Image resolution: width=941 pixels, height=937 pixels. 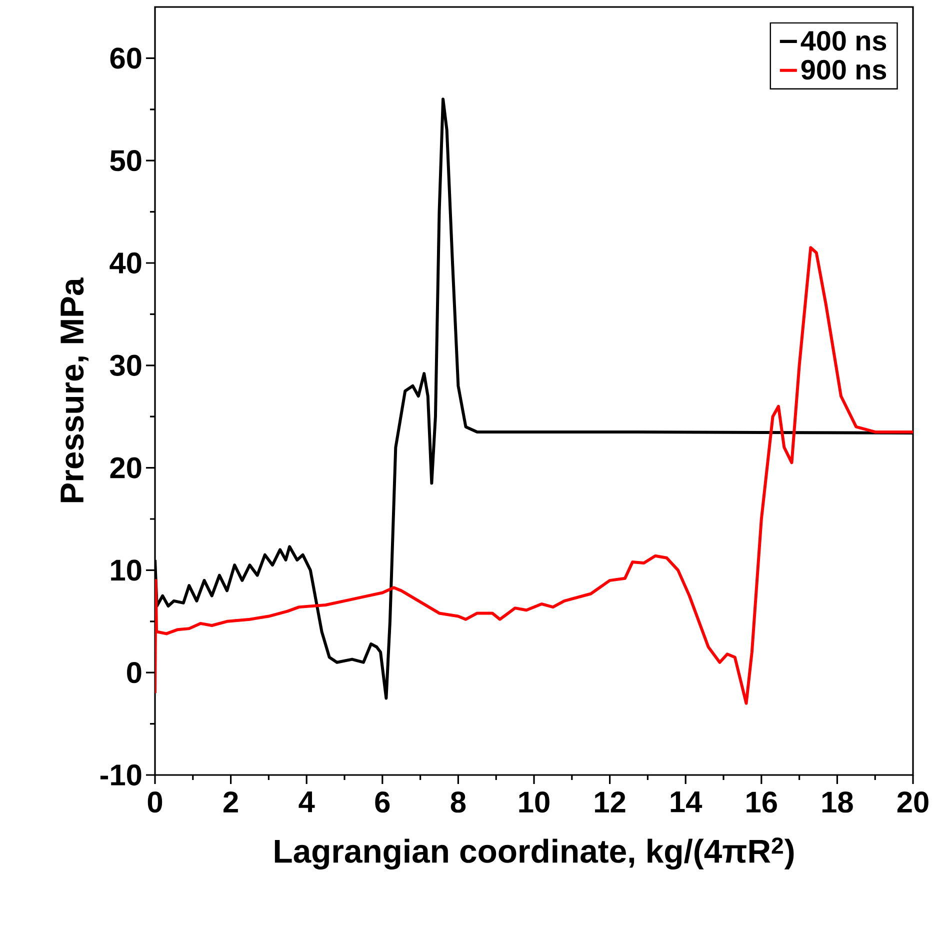 What do you see at coordinates (121, 775) in the screenshot?
I see `y-tick-label: -10` at bounding box center [121, 775].